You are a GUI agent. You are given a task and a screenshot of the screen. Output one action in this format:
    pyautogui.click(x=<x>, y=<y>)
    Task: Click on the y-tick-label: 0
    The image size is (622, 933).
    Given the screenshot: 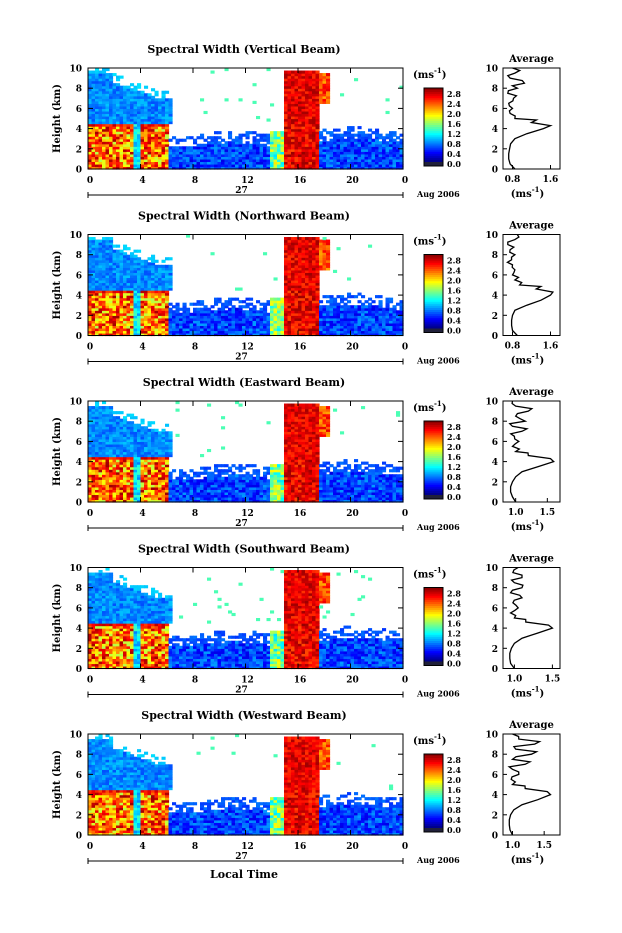 What is the action you would take?
    pyautogui.click(x=79, y=337)
    